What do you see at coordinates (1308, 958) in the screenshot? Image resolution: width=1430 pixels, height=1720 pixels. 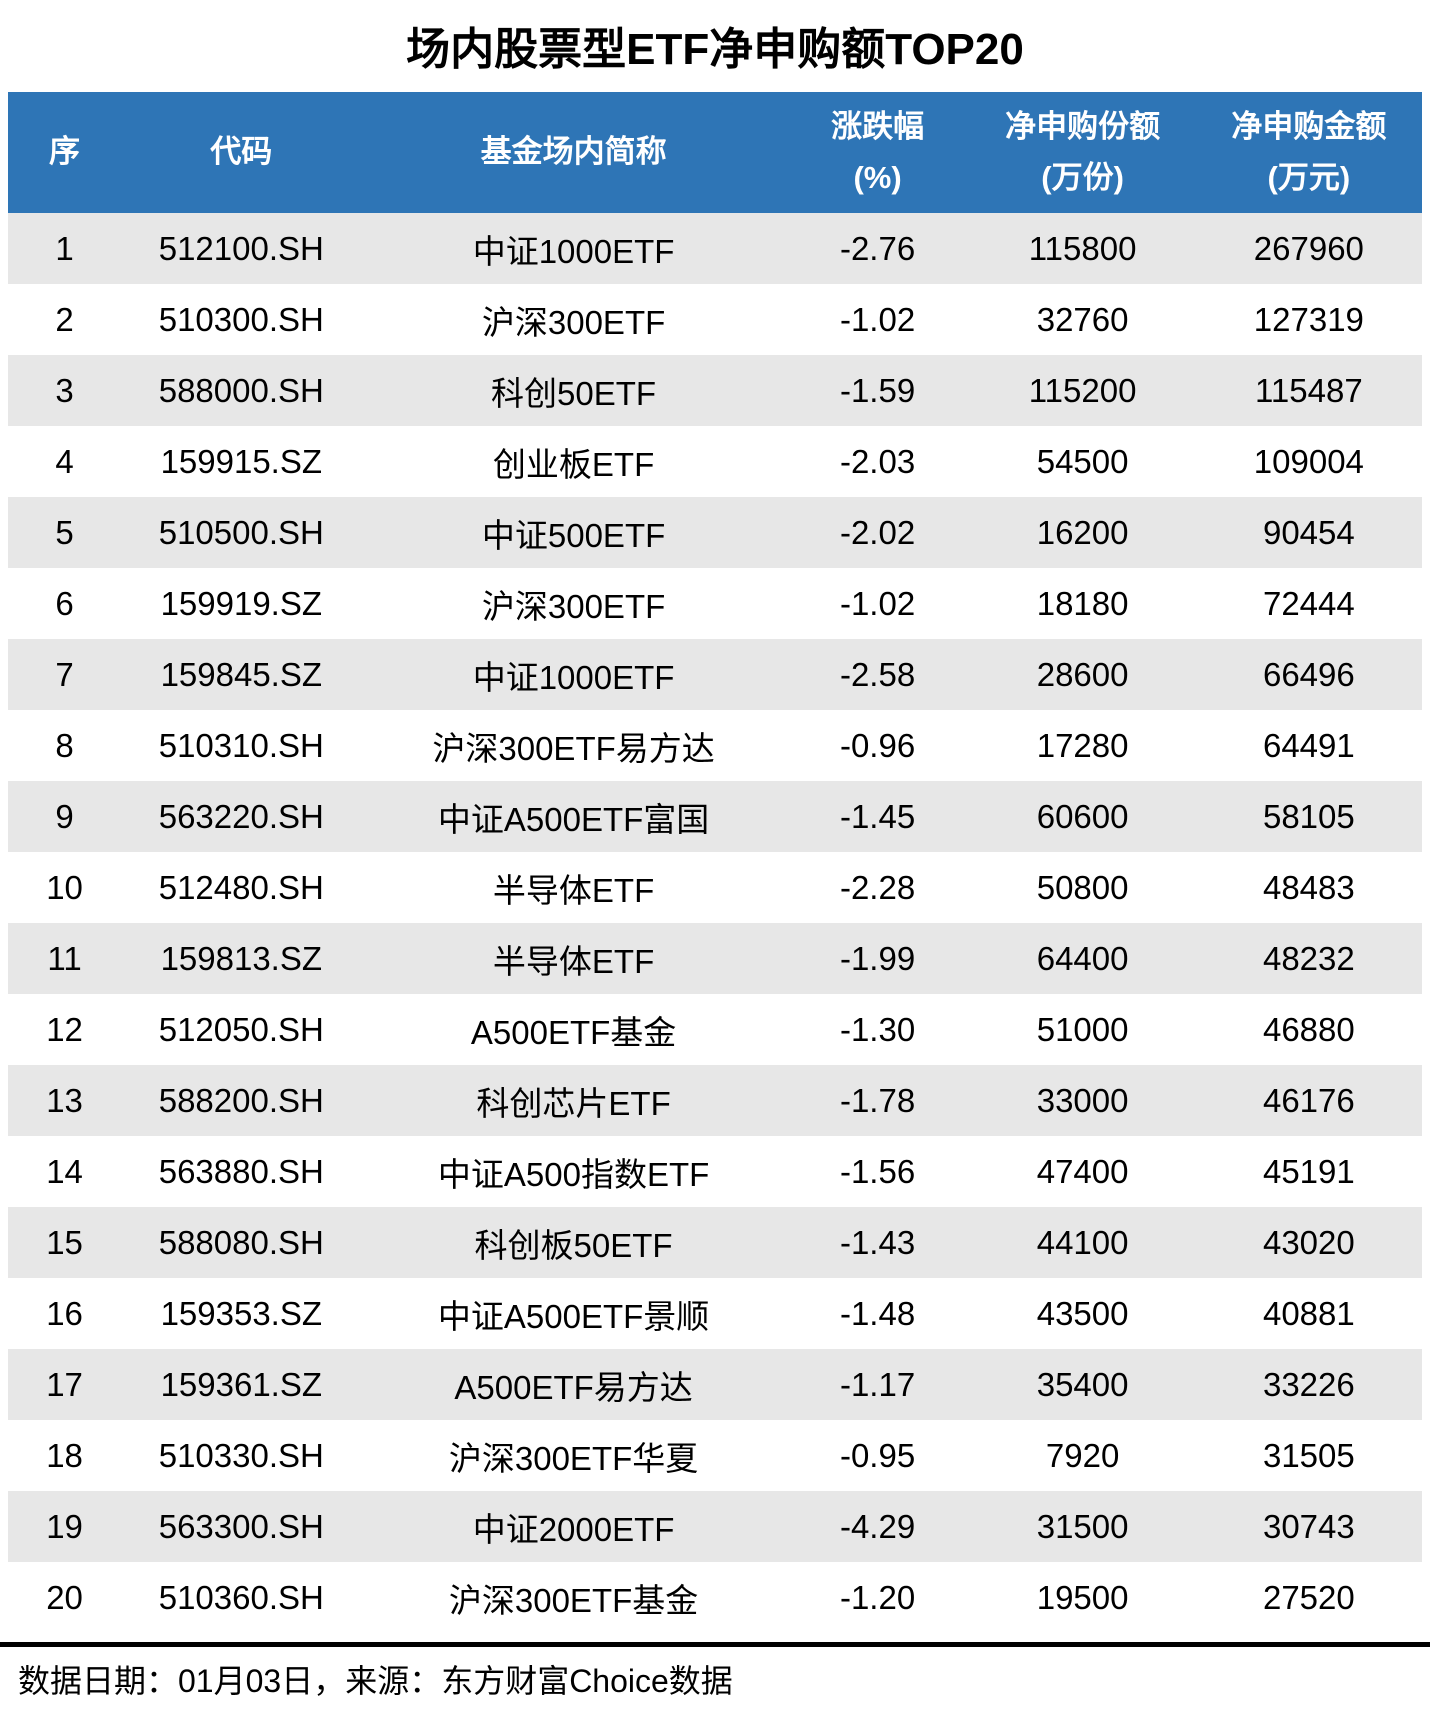 I see `cell-amount: 48232` at bounding box center [1308, 958].